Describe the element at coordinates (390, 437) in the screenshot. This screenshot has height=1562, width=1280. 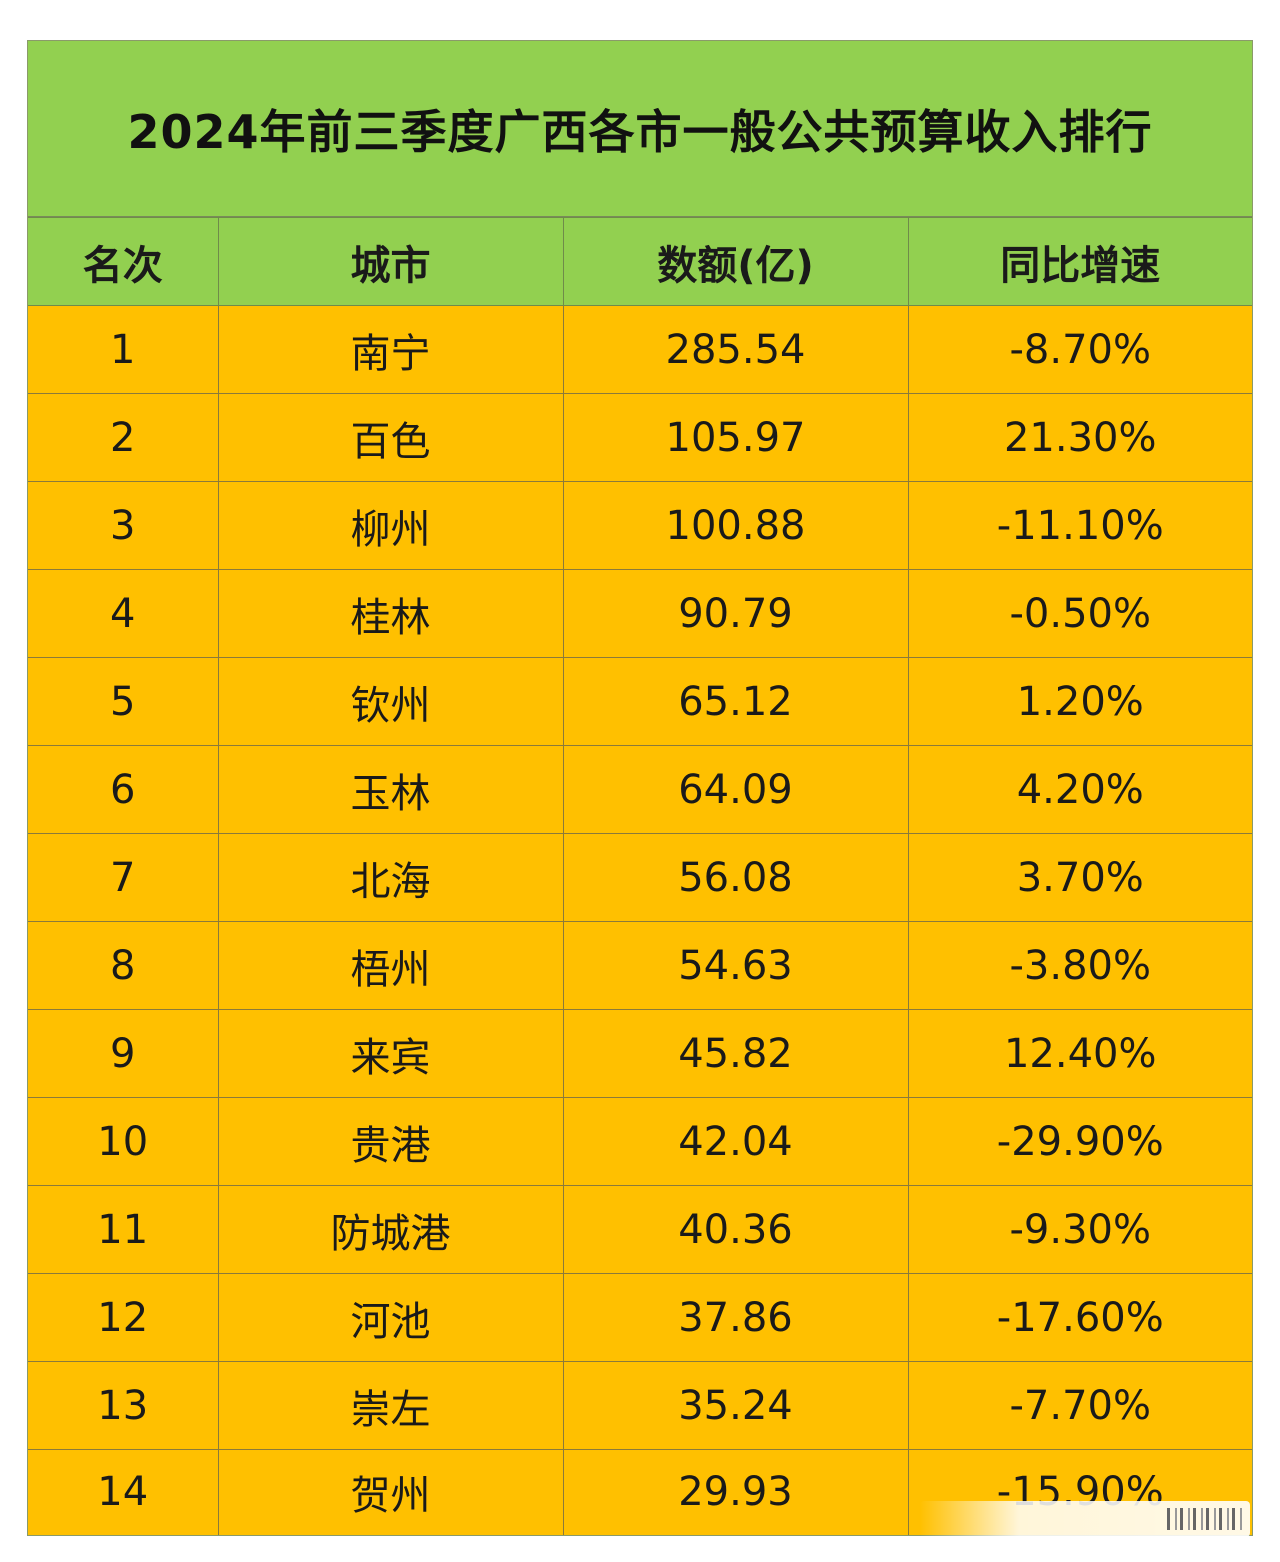
I see `cell-city: 百色` at that location.